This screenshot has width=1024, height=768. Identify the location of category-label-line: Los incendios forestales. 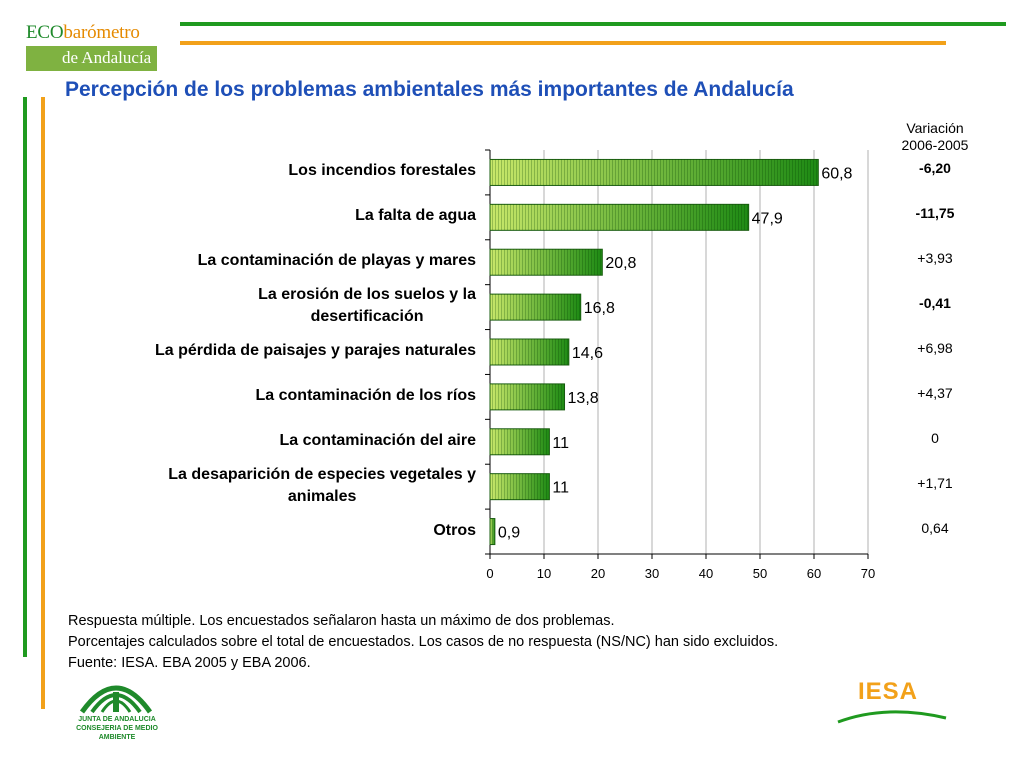
(382, 171).